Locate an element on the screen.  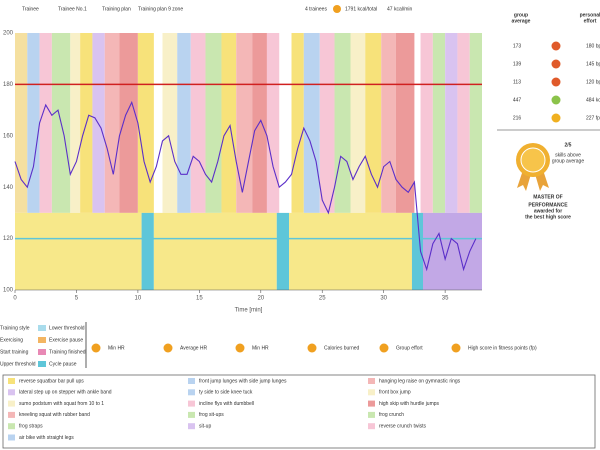
badge-award: the best high score is located at coordinates (548, 217).